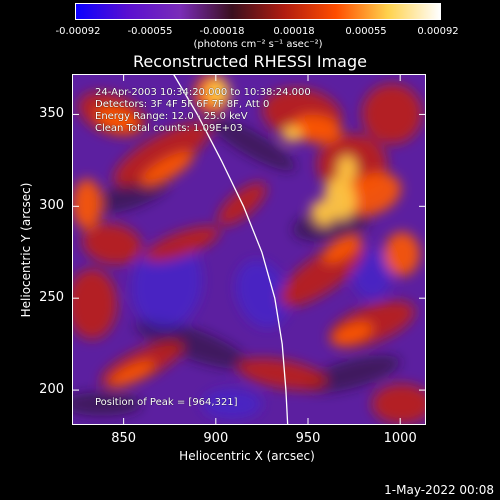  I want to click on colorbar-tick-label: -0.00055, so click(150, 31).